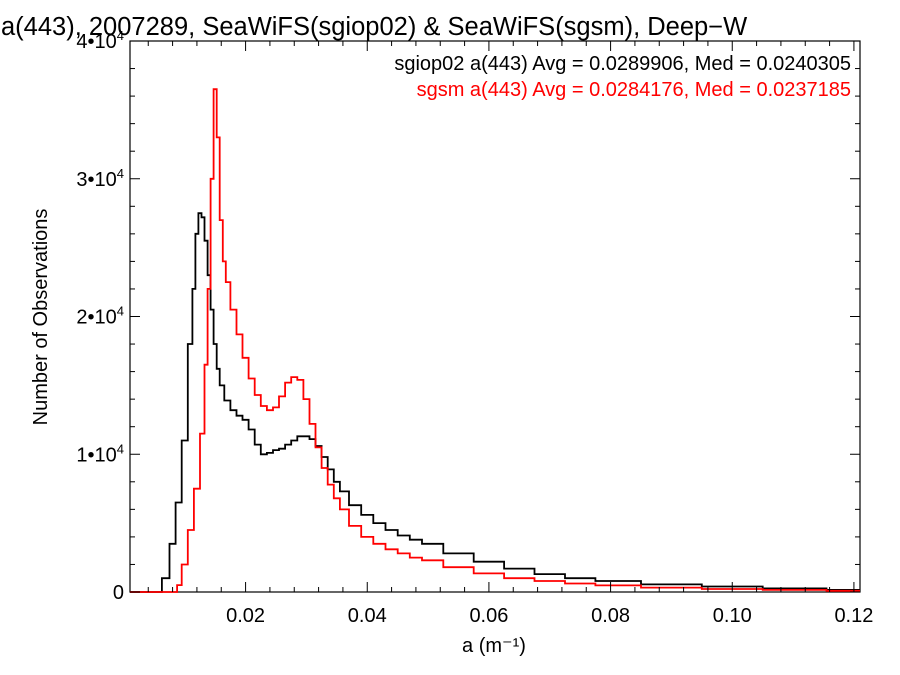  I want to click on x-tick-label: 0.12, so click(853, 616).